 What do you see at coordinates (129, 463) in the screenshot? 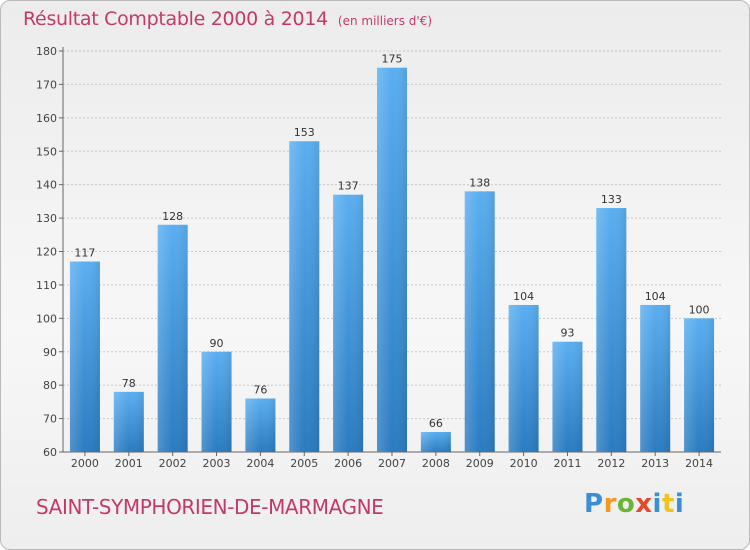
I see `x-tick-label: 2001` at bounding box center [129, 463].